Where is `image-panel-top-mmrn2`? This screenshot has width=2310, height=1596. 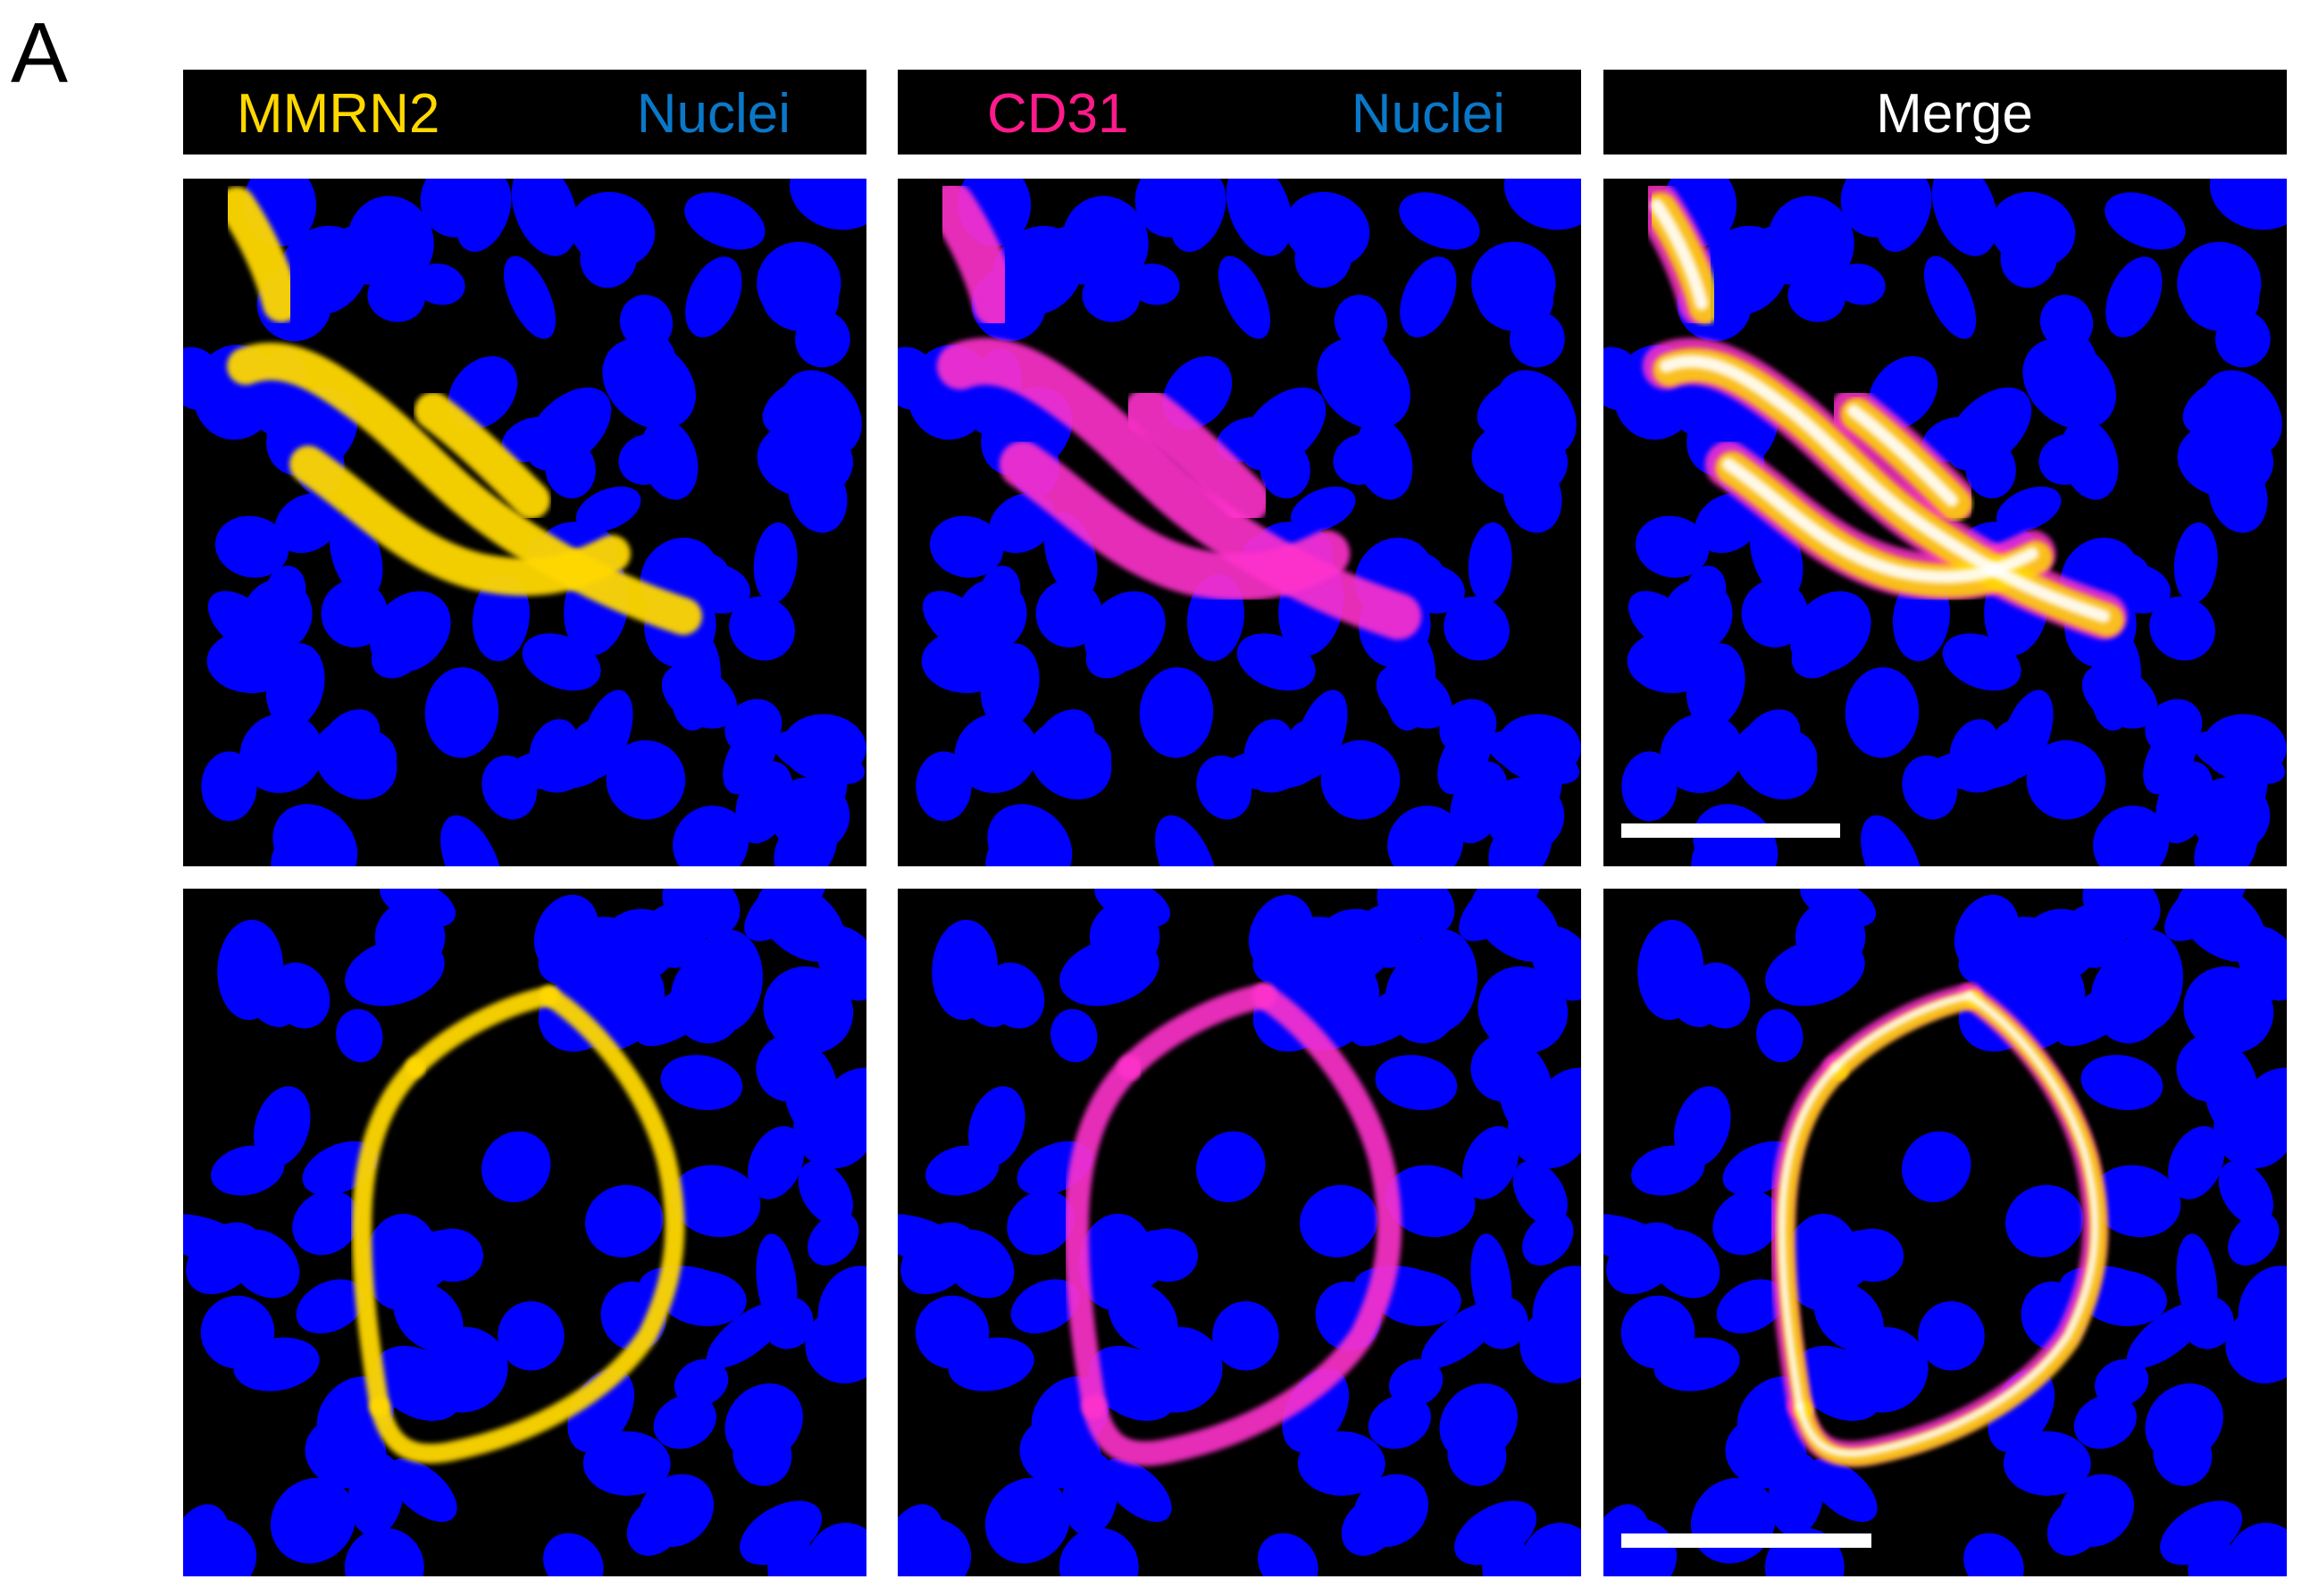
image-panel-top-mmrn2 is located at coordinates (525, 522).